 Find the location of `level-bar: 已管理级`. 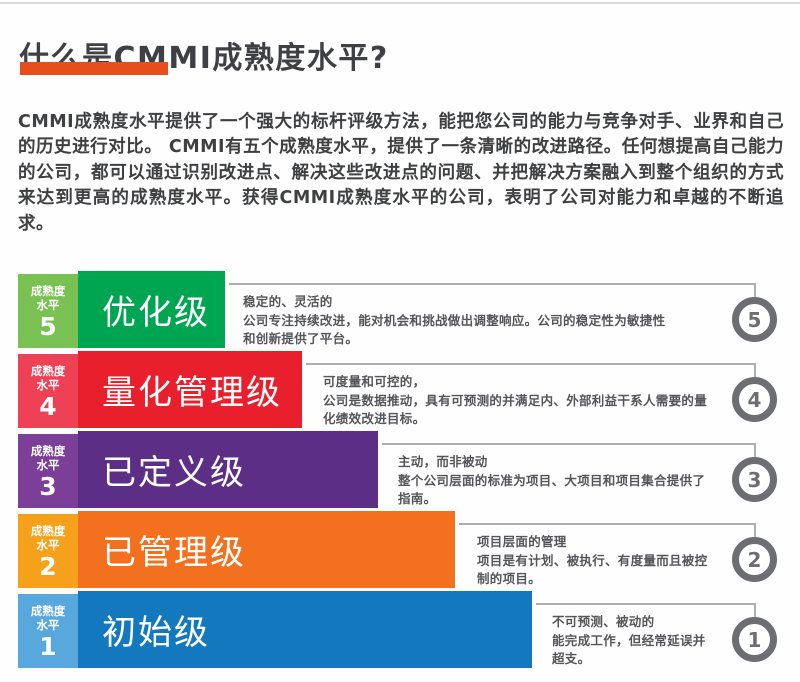

level-bar: 已管理级 is located at coordinates (266, 549).